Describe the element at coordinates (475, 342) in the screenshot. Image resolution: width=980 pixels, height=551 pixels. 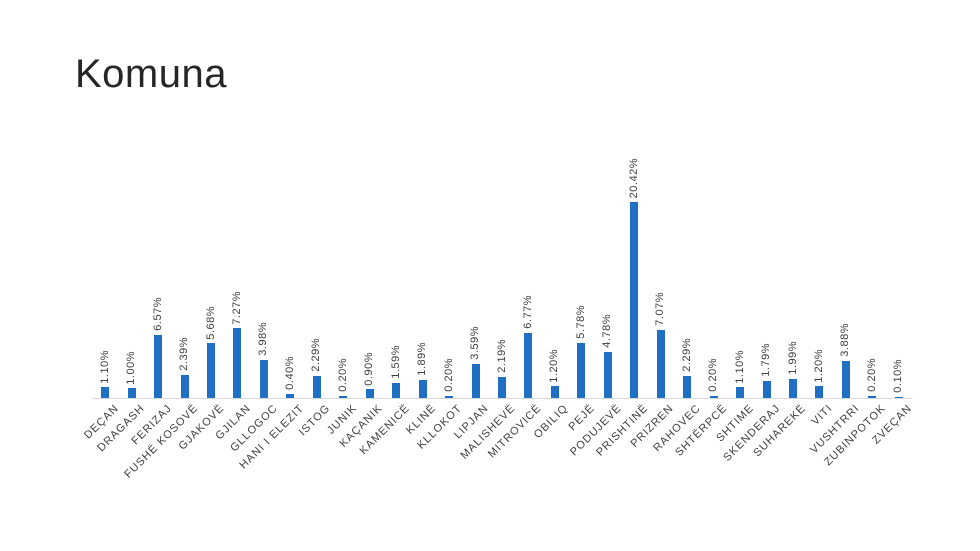
I see `bar-value-label: 3.59%` at that location.